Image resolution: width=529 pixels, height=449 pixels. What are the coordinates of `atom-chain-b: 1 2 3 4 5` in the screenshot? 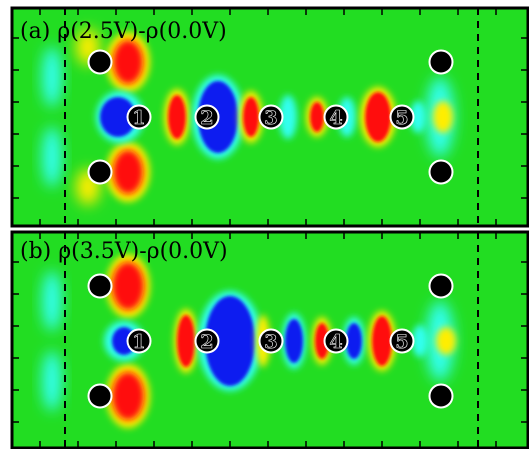 It's located at (270, 341).